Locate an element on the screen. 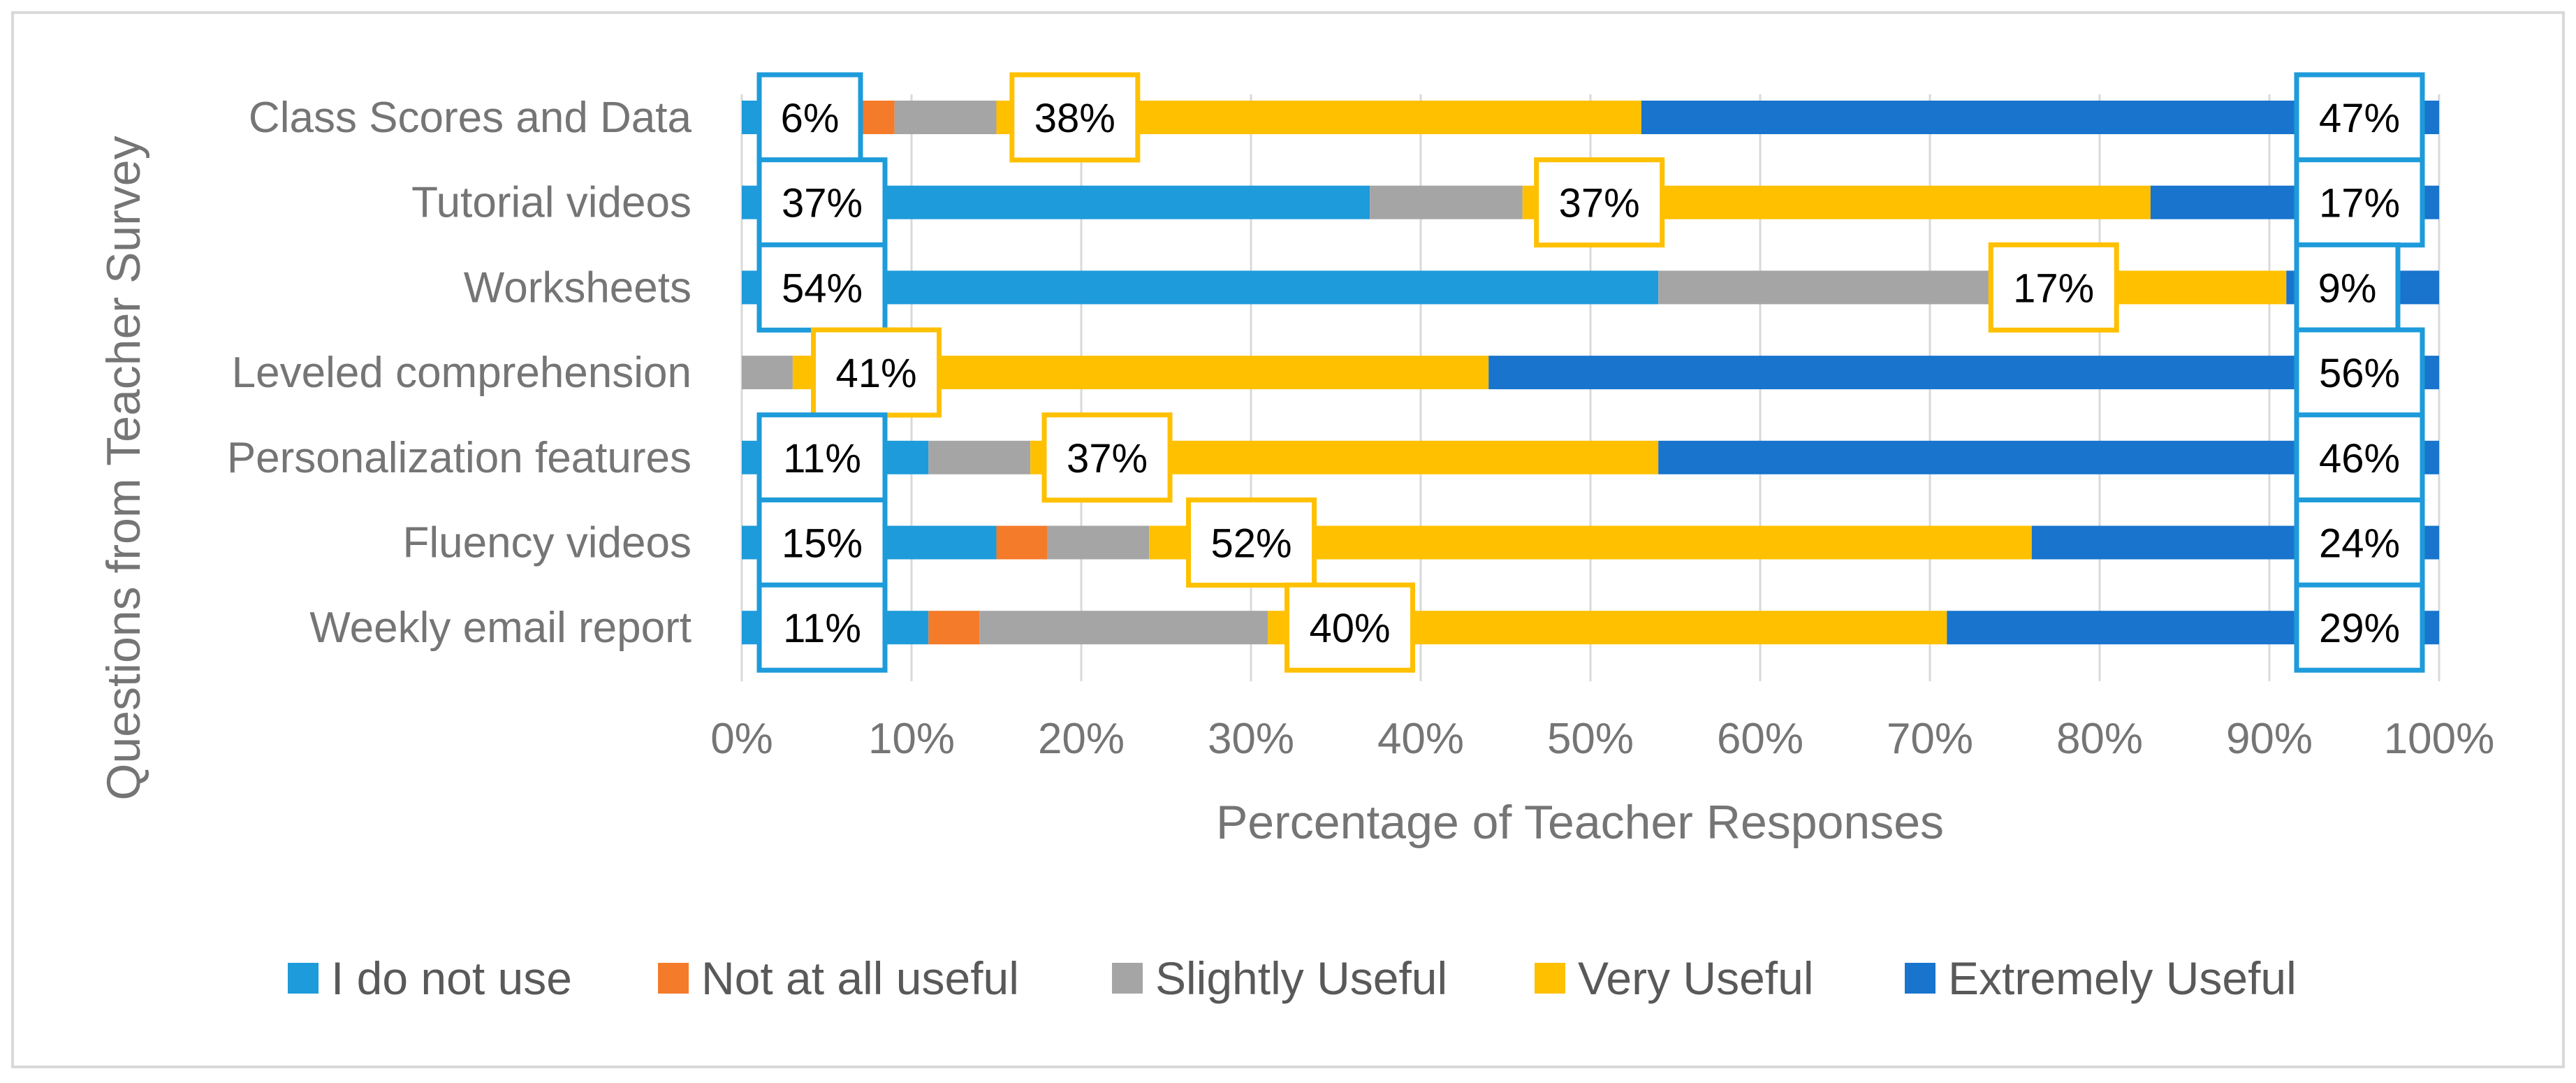 This screenshot has width=2576, height=1083. data-label-text: 38% is located at coordinates (1074, 119).